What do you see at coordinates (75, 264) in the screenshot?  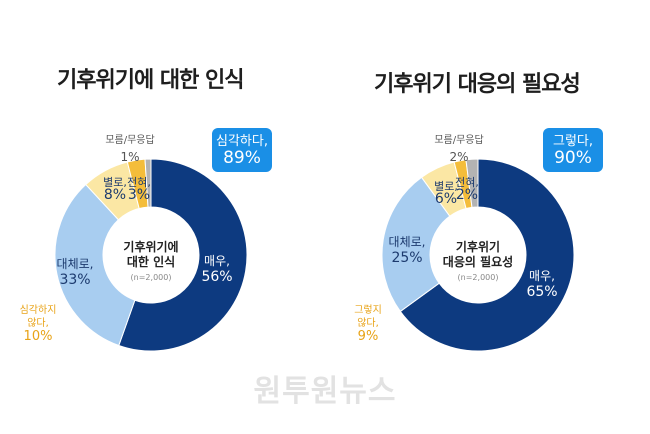 I see `chart1-slice-name-mostly: 대체로,` at bounding box center [75, 264].